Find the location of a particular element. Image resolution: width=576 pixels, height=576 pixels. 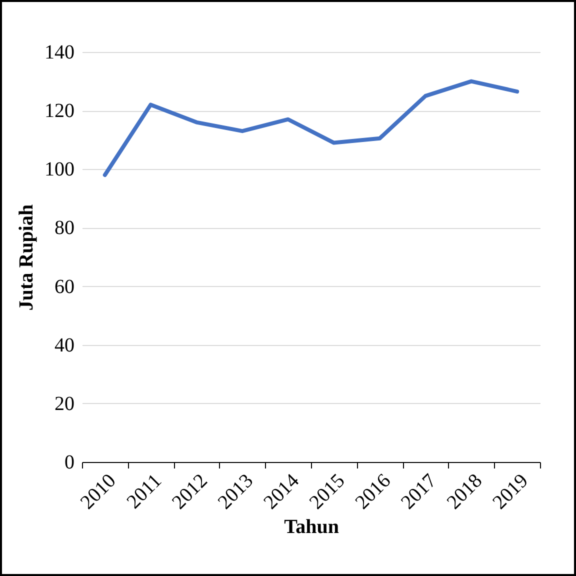

x-axis-title: Tahun is located at coordinates (311, 527).